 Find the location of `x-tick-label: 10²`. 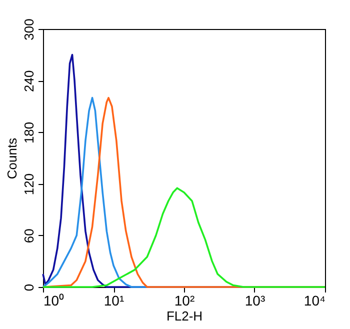

x-tick-label: 10² is located at coordinates (184, 300).